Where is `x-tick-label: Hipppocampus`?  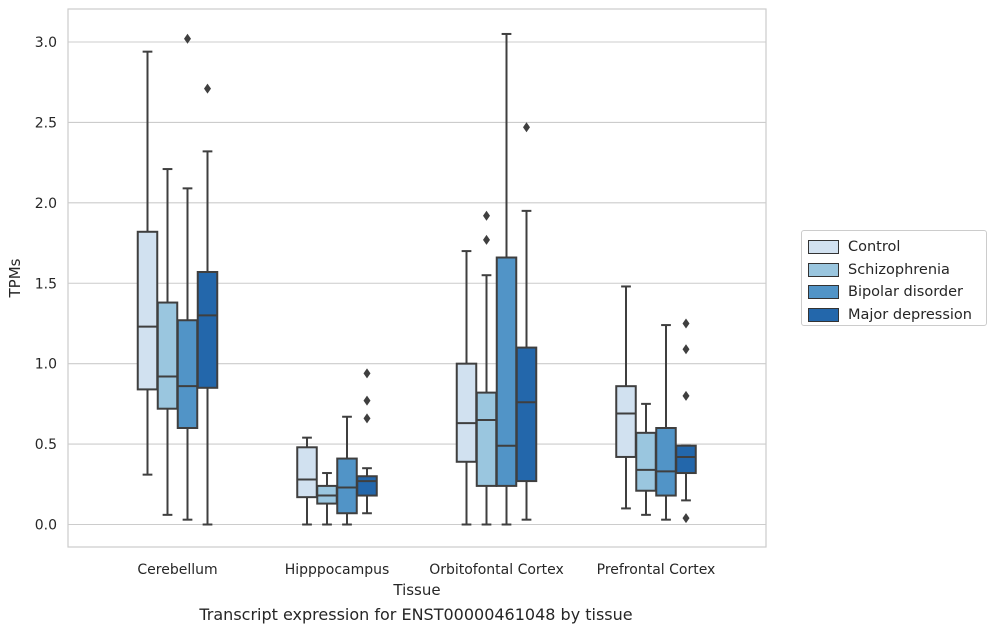
x-tick-label: Hipppocampus is located at coordinates (337, 570).